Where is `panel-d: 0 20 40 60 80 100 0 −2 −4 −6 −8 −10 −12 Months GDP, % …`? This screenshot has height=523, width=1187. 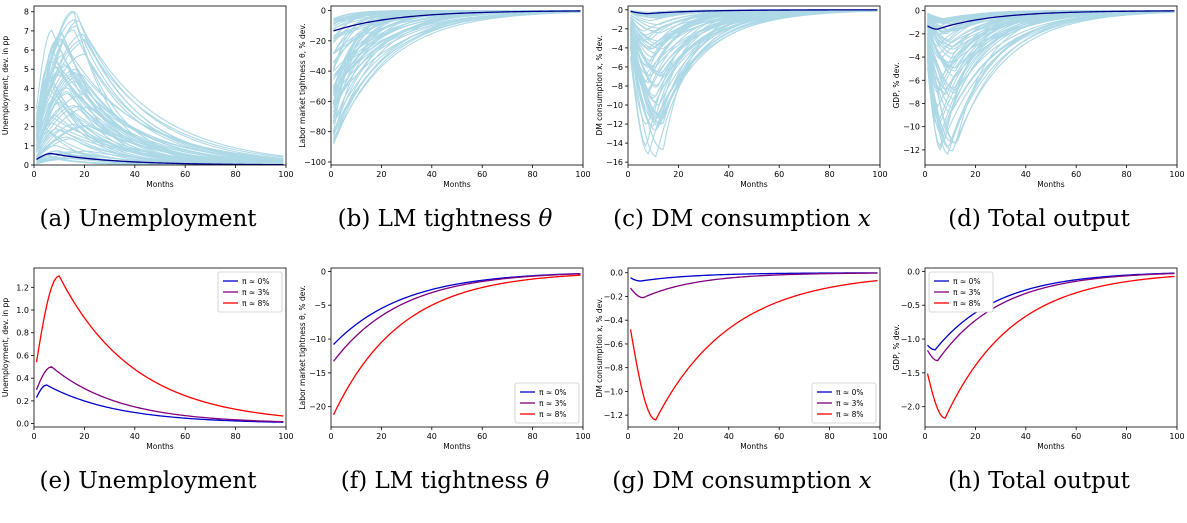
panel-d: 0 20 40 60 80 100 0 −2 −4 −6 −8 −10 −12 Months GDP, % … is located at coordinates (1039, 130).